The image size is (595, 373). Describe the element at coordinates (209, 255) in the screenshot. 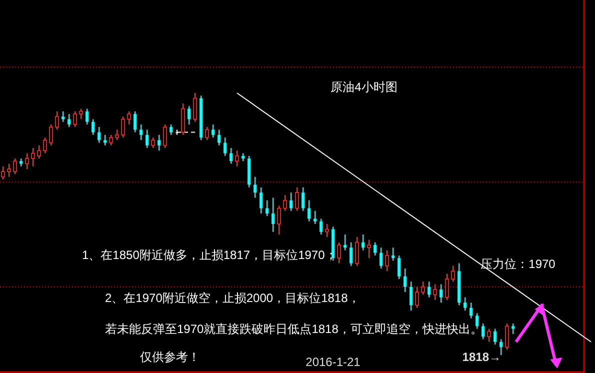

I see `annotation: 1、在1850附近做多，止损1817，目标位1970；` at that location.